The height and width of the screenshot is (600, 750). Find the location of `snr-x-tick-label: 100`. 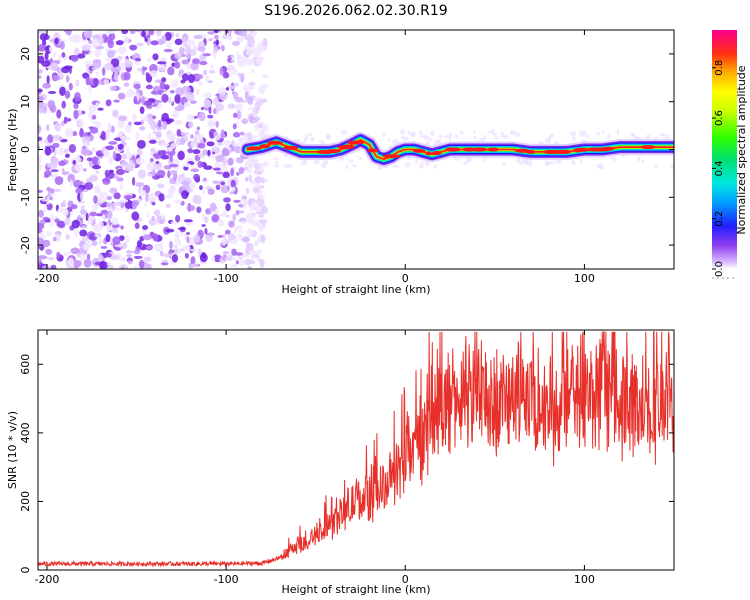

snr-x-tick-label: 100 is located at coordinates (584, 579).